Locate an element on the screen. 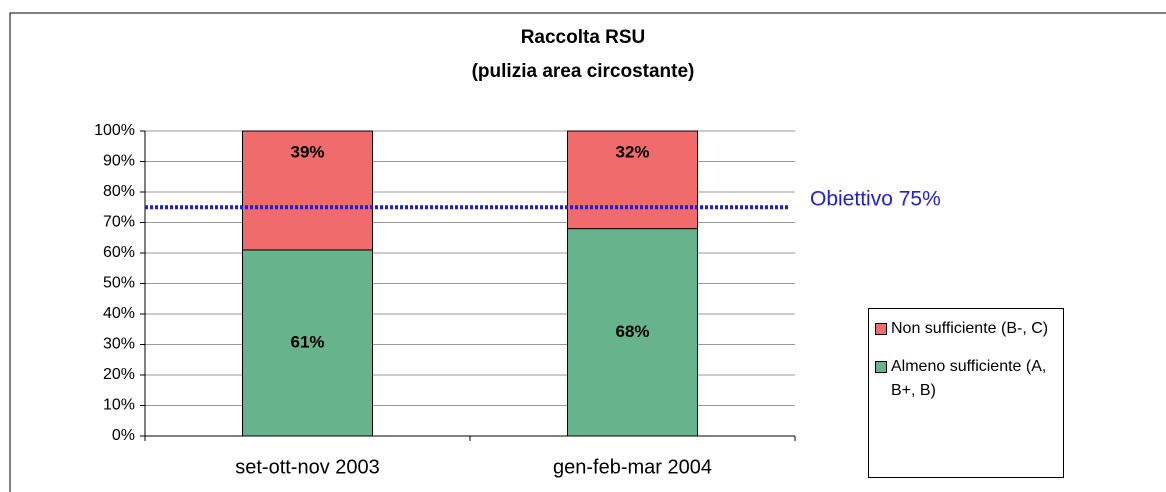 The width and height of the screenshot is (1166, 492). target-label: Obiettivo 75% is located at coordinates (875, 199).